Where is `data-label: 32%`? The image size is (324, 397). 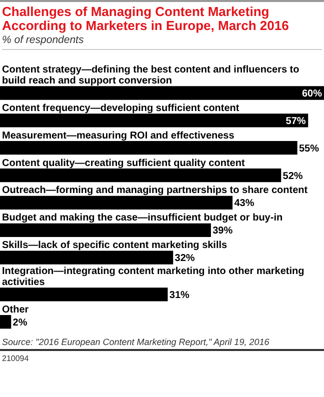
data-label: 32% is located at coordinates (184, 258).